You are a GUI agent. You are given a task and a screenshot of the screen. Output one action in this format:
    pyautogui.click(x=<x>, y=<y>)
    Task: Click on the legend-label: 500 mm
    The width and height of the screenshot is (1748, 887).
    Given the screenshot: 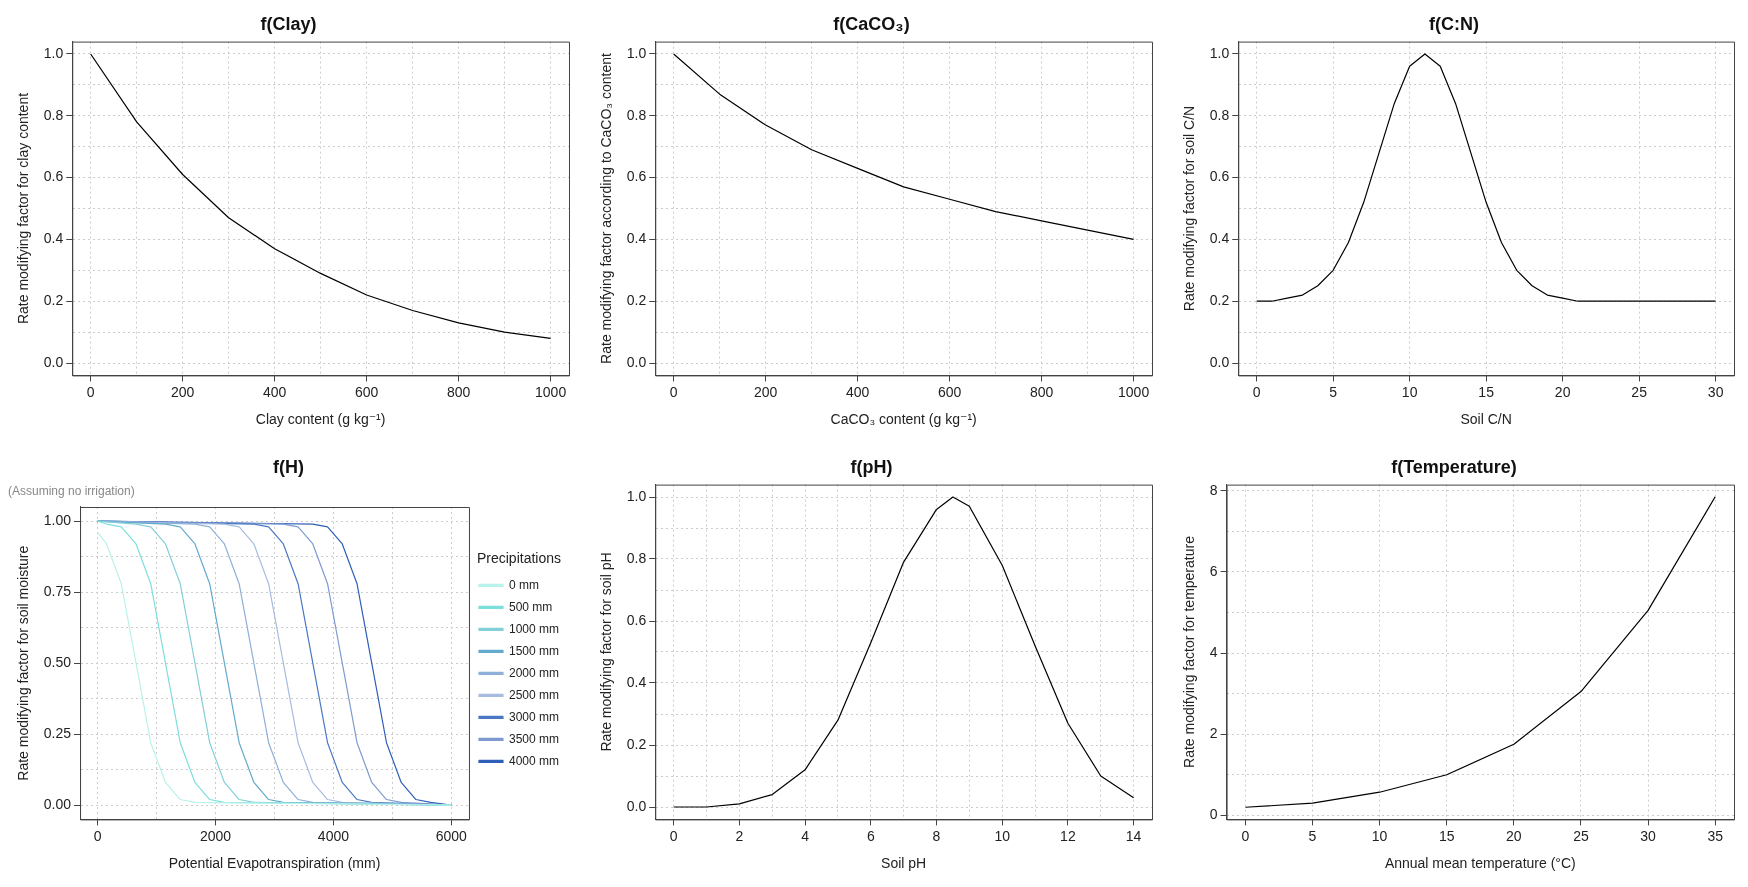 What is the action you would take?
    pyautogui.click(x=530, y=606)
    